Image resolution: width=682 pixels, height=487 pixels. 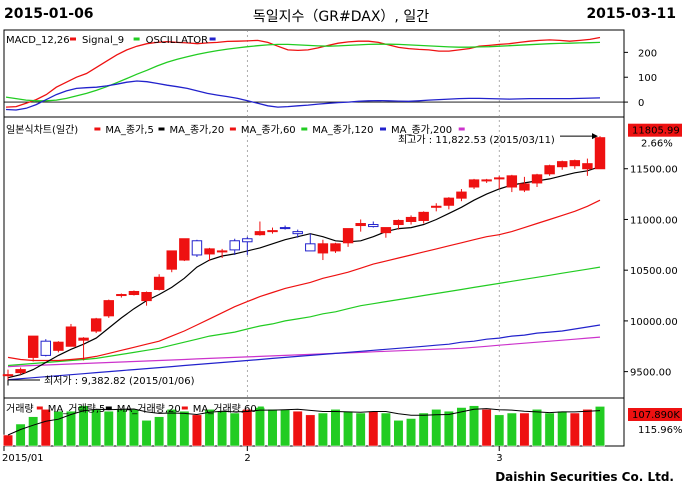 What do you see at coordinates (584, 477) in the screenshot?
I see `brand-footer: Daishin Securities Co. Ltd.` at bounding box center [584, 477].